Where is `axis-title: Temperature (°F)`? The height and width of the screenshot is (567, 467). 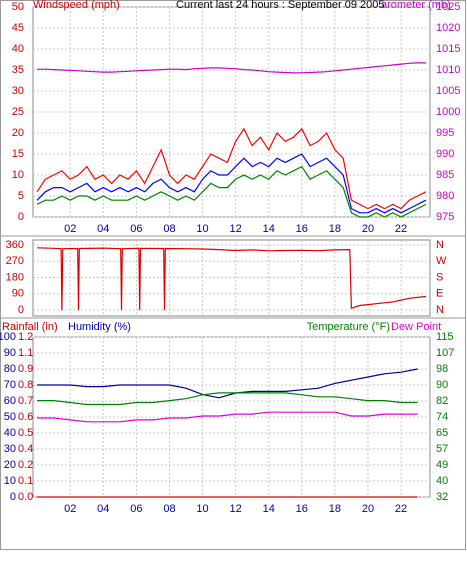
axis-title: Temperature (°F) is located at coordinates (348, 327).